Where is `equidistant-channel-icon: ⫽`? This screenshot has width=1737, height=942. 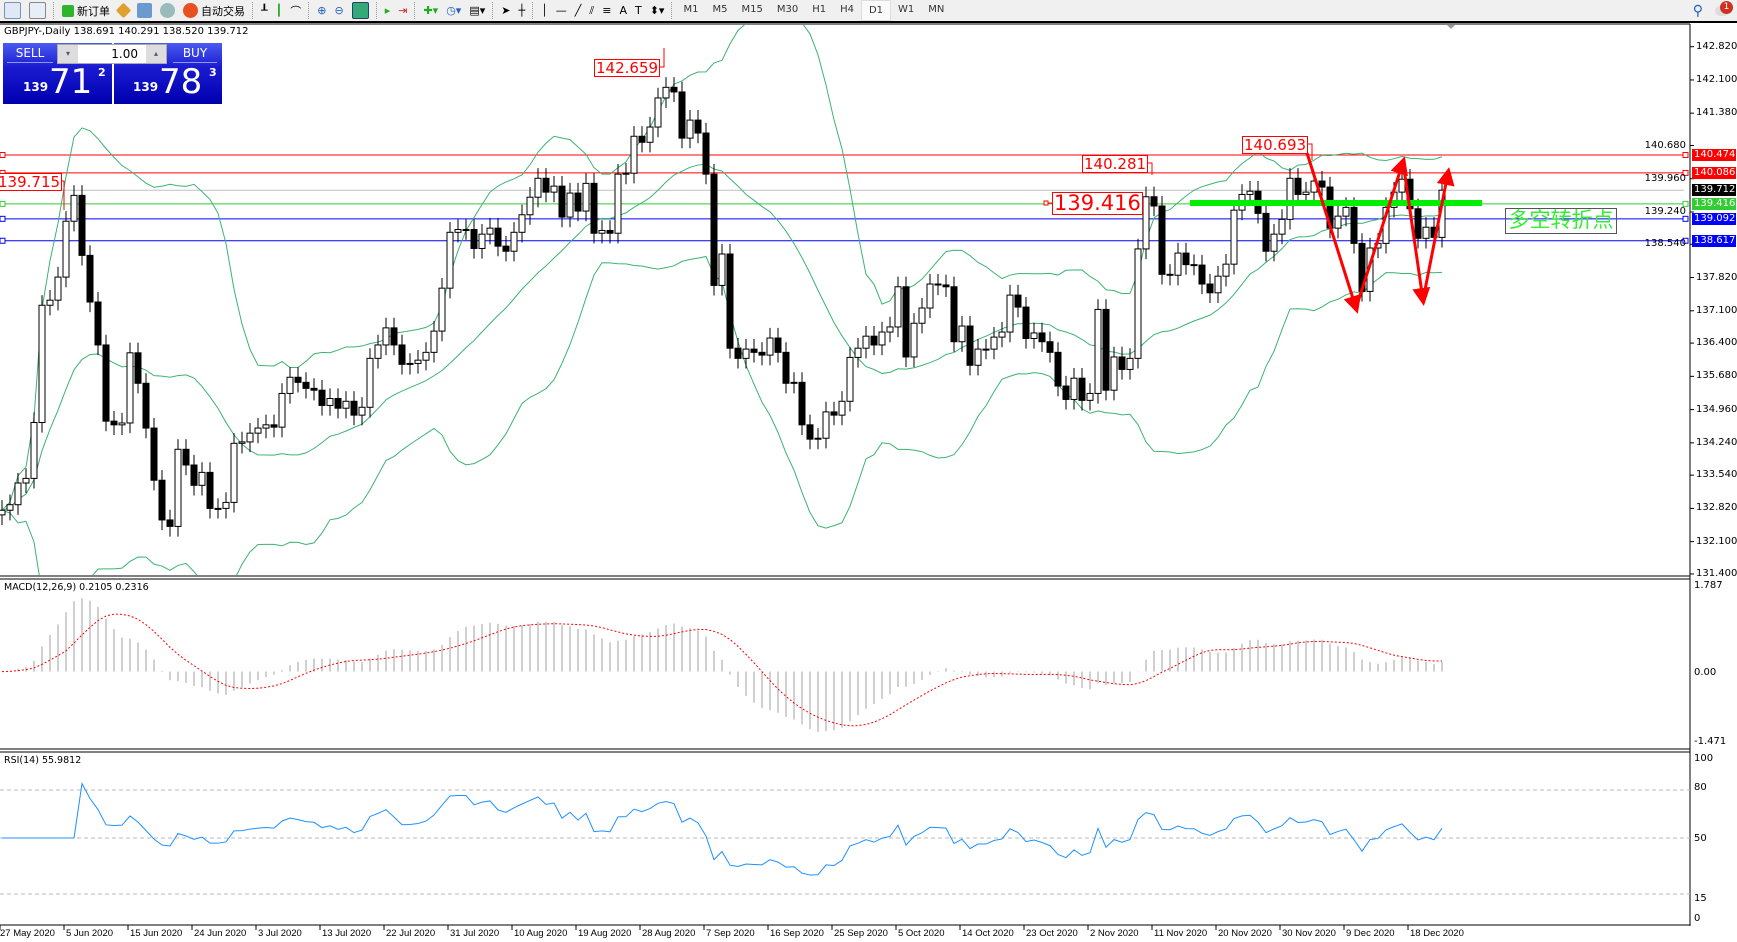 equidistant-channel-icon: ⫽ is located at coordinates (592, 10).